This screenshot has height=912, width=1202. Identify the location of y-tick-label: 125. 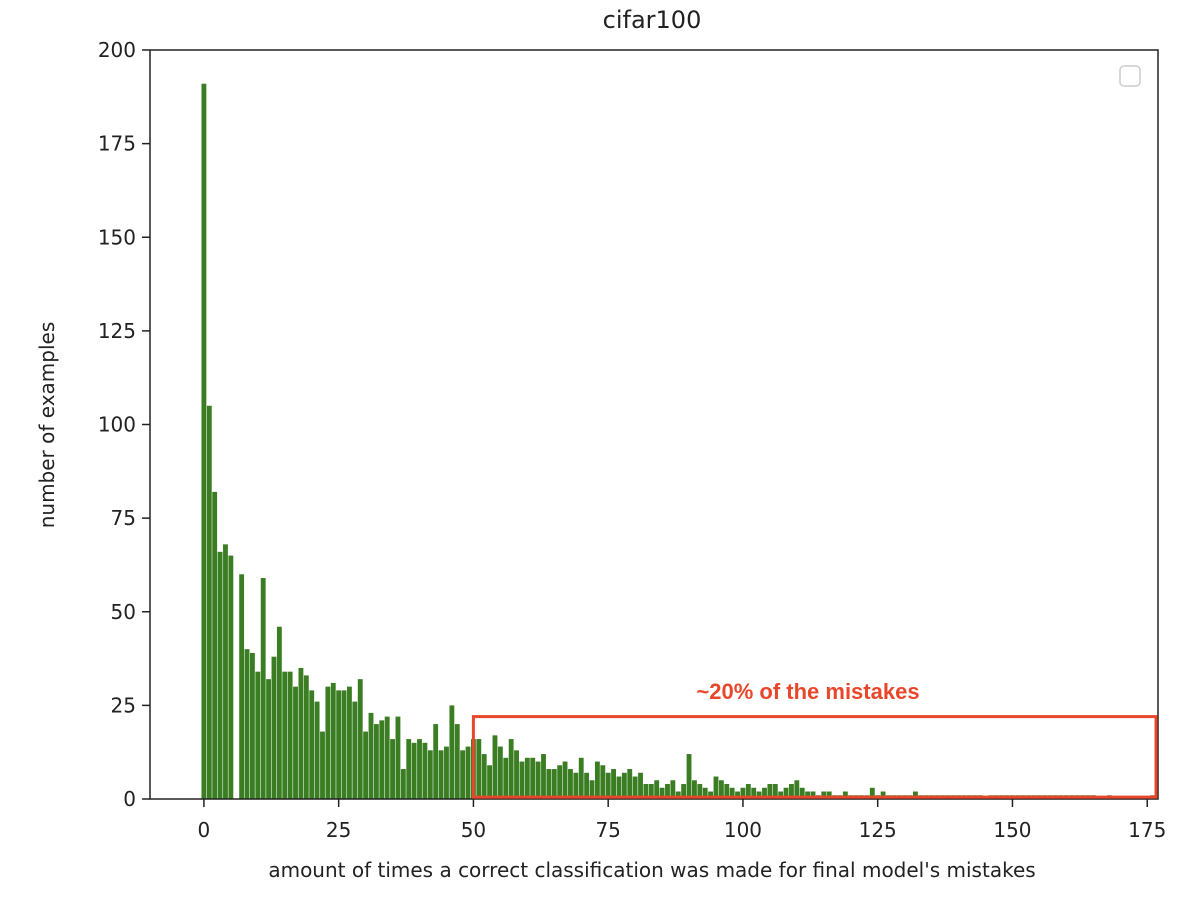
(117, 331).